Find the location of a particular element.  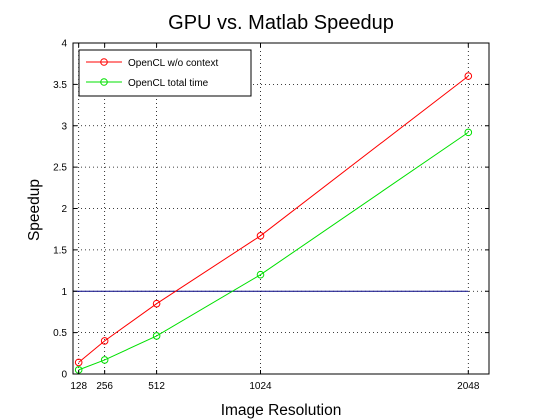

y-tick-label: 2.5 is located at coordinates (60, 168).